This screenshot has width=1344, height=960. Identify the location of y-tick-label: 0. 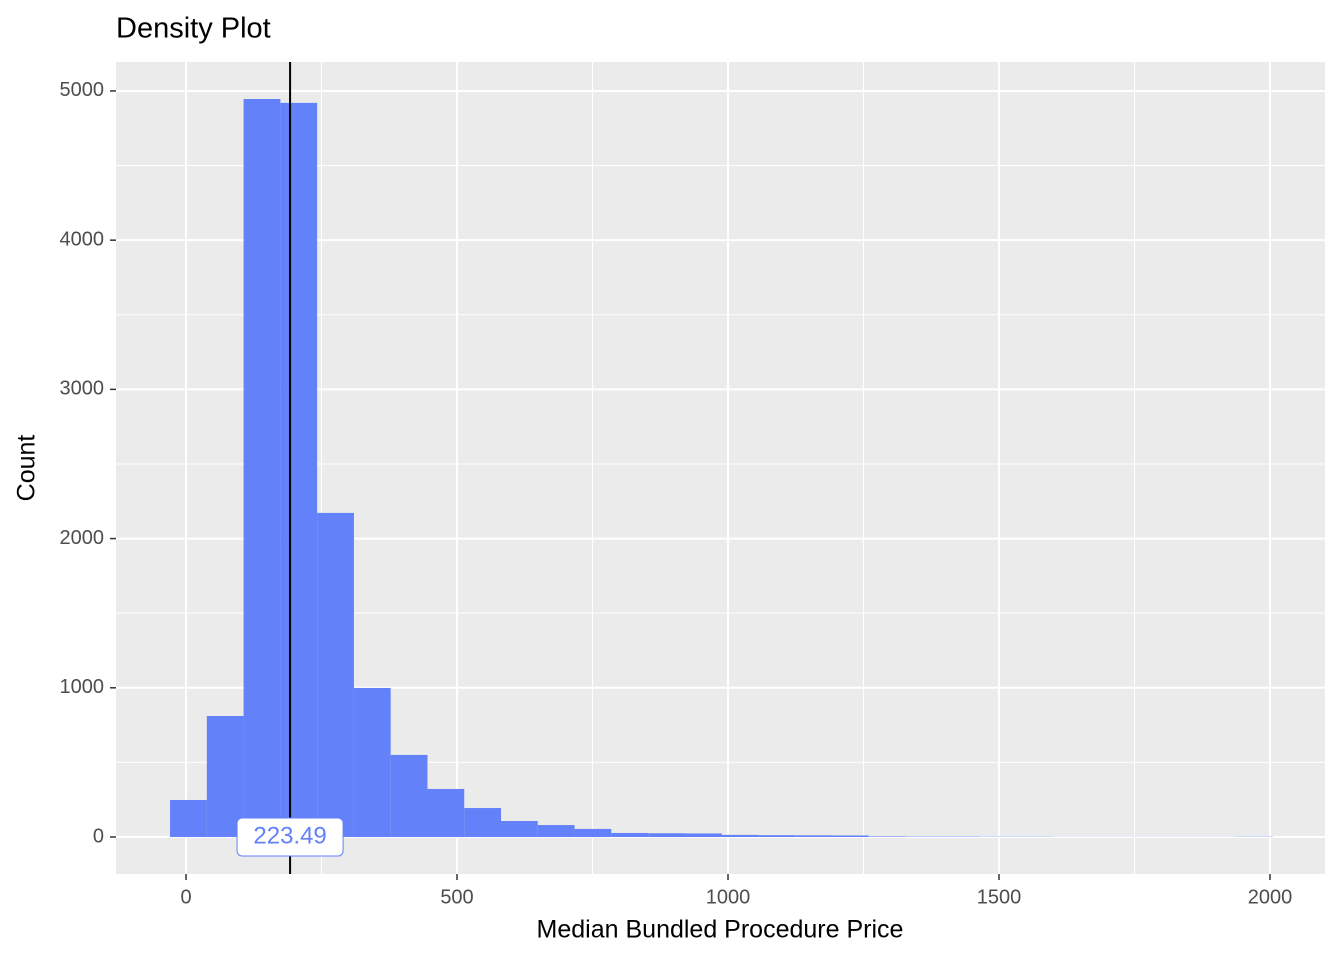
(98, 836).